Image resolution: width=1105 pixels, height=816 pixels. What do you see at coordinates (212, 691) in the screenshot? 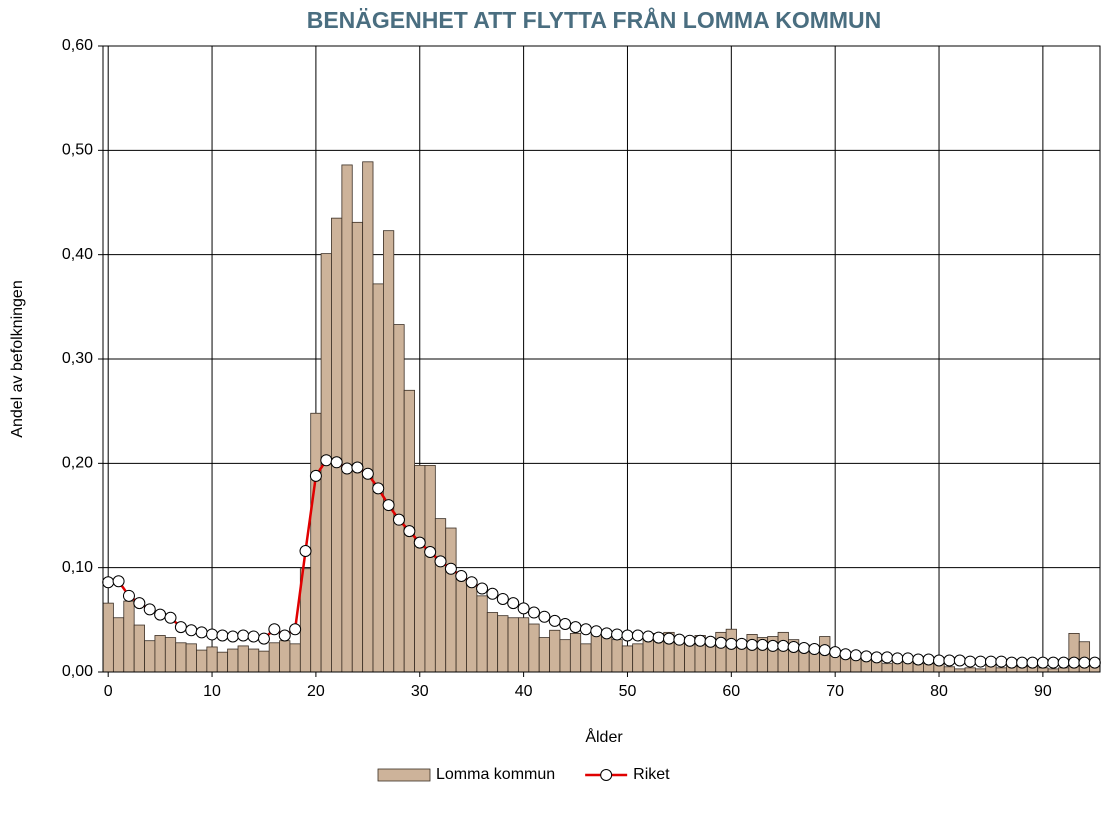
I see `x-tick-label: 10` at bounding box center [212, 691].